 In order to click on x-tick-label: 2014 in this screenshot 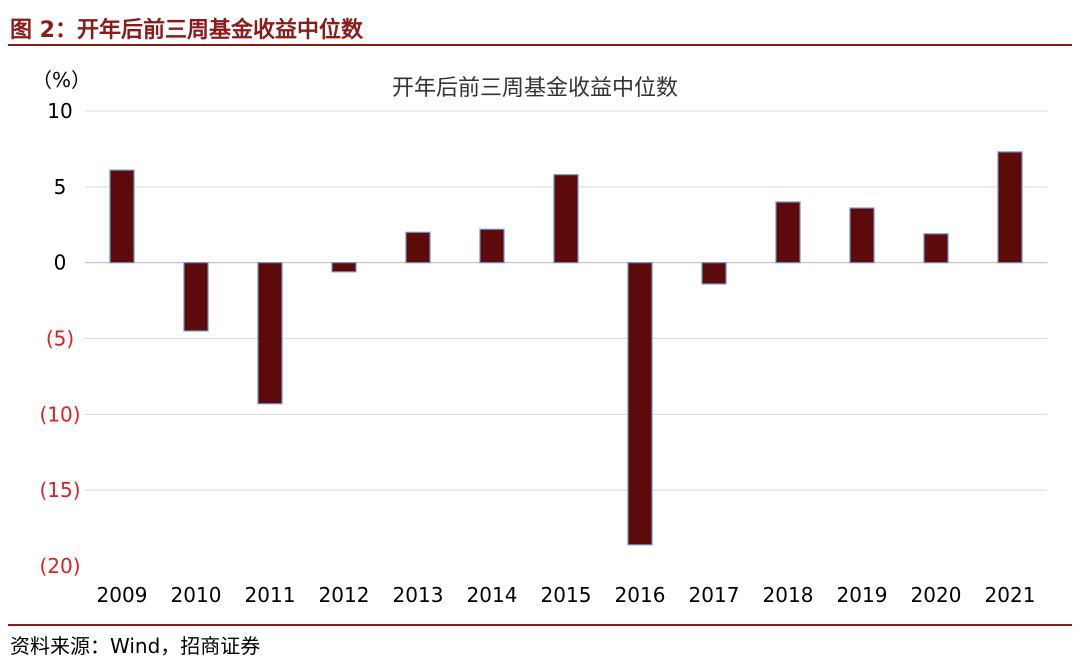, I will do `click(492, 595)`.